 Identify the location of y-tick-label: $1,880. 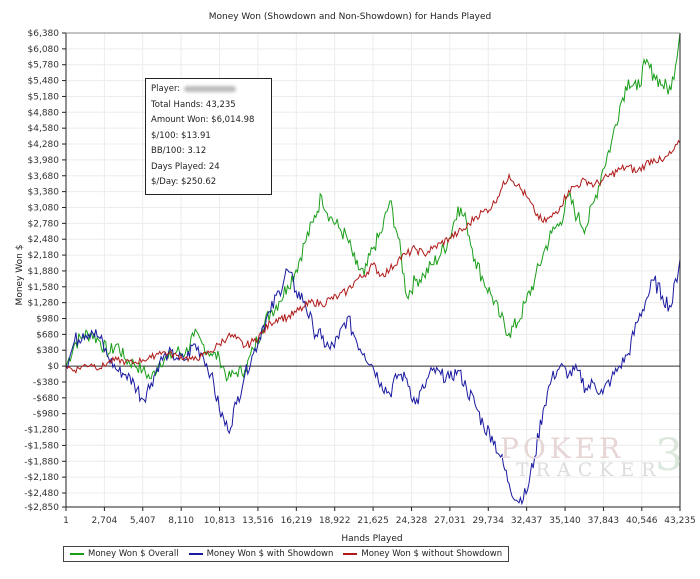
(44, 272).